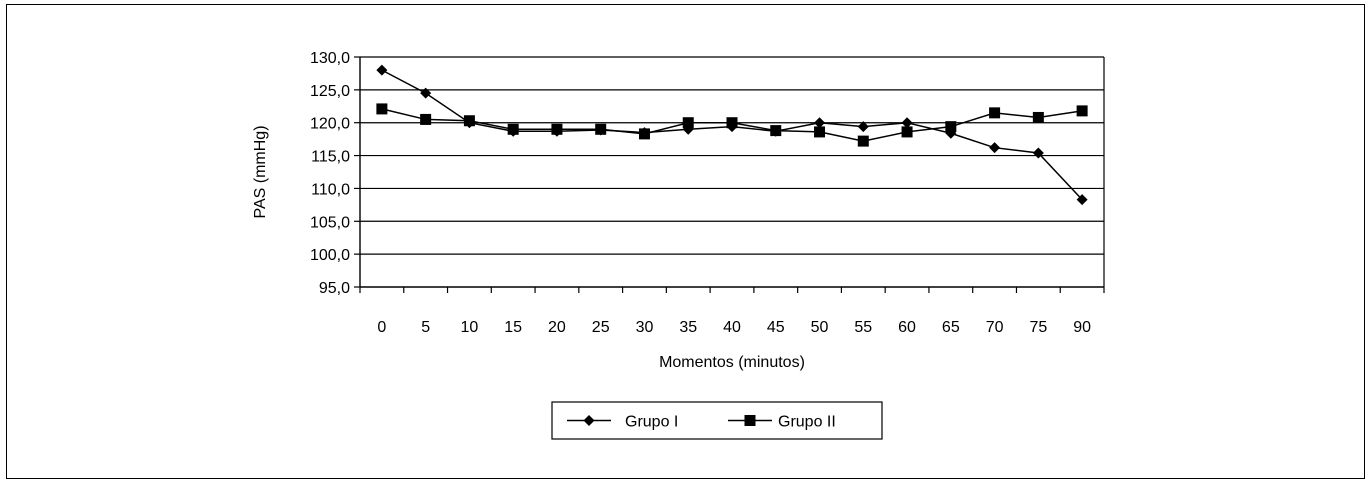 The height and width of the screenshot is (483, 1372). What do you see at coordinates (732, 311) in the screenshot?
I see `x-axis-ticks: 0 5 10 15 20 25 30 35 40 45 50 55 60 65 70 75 90` at bounding box center [732, 311].